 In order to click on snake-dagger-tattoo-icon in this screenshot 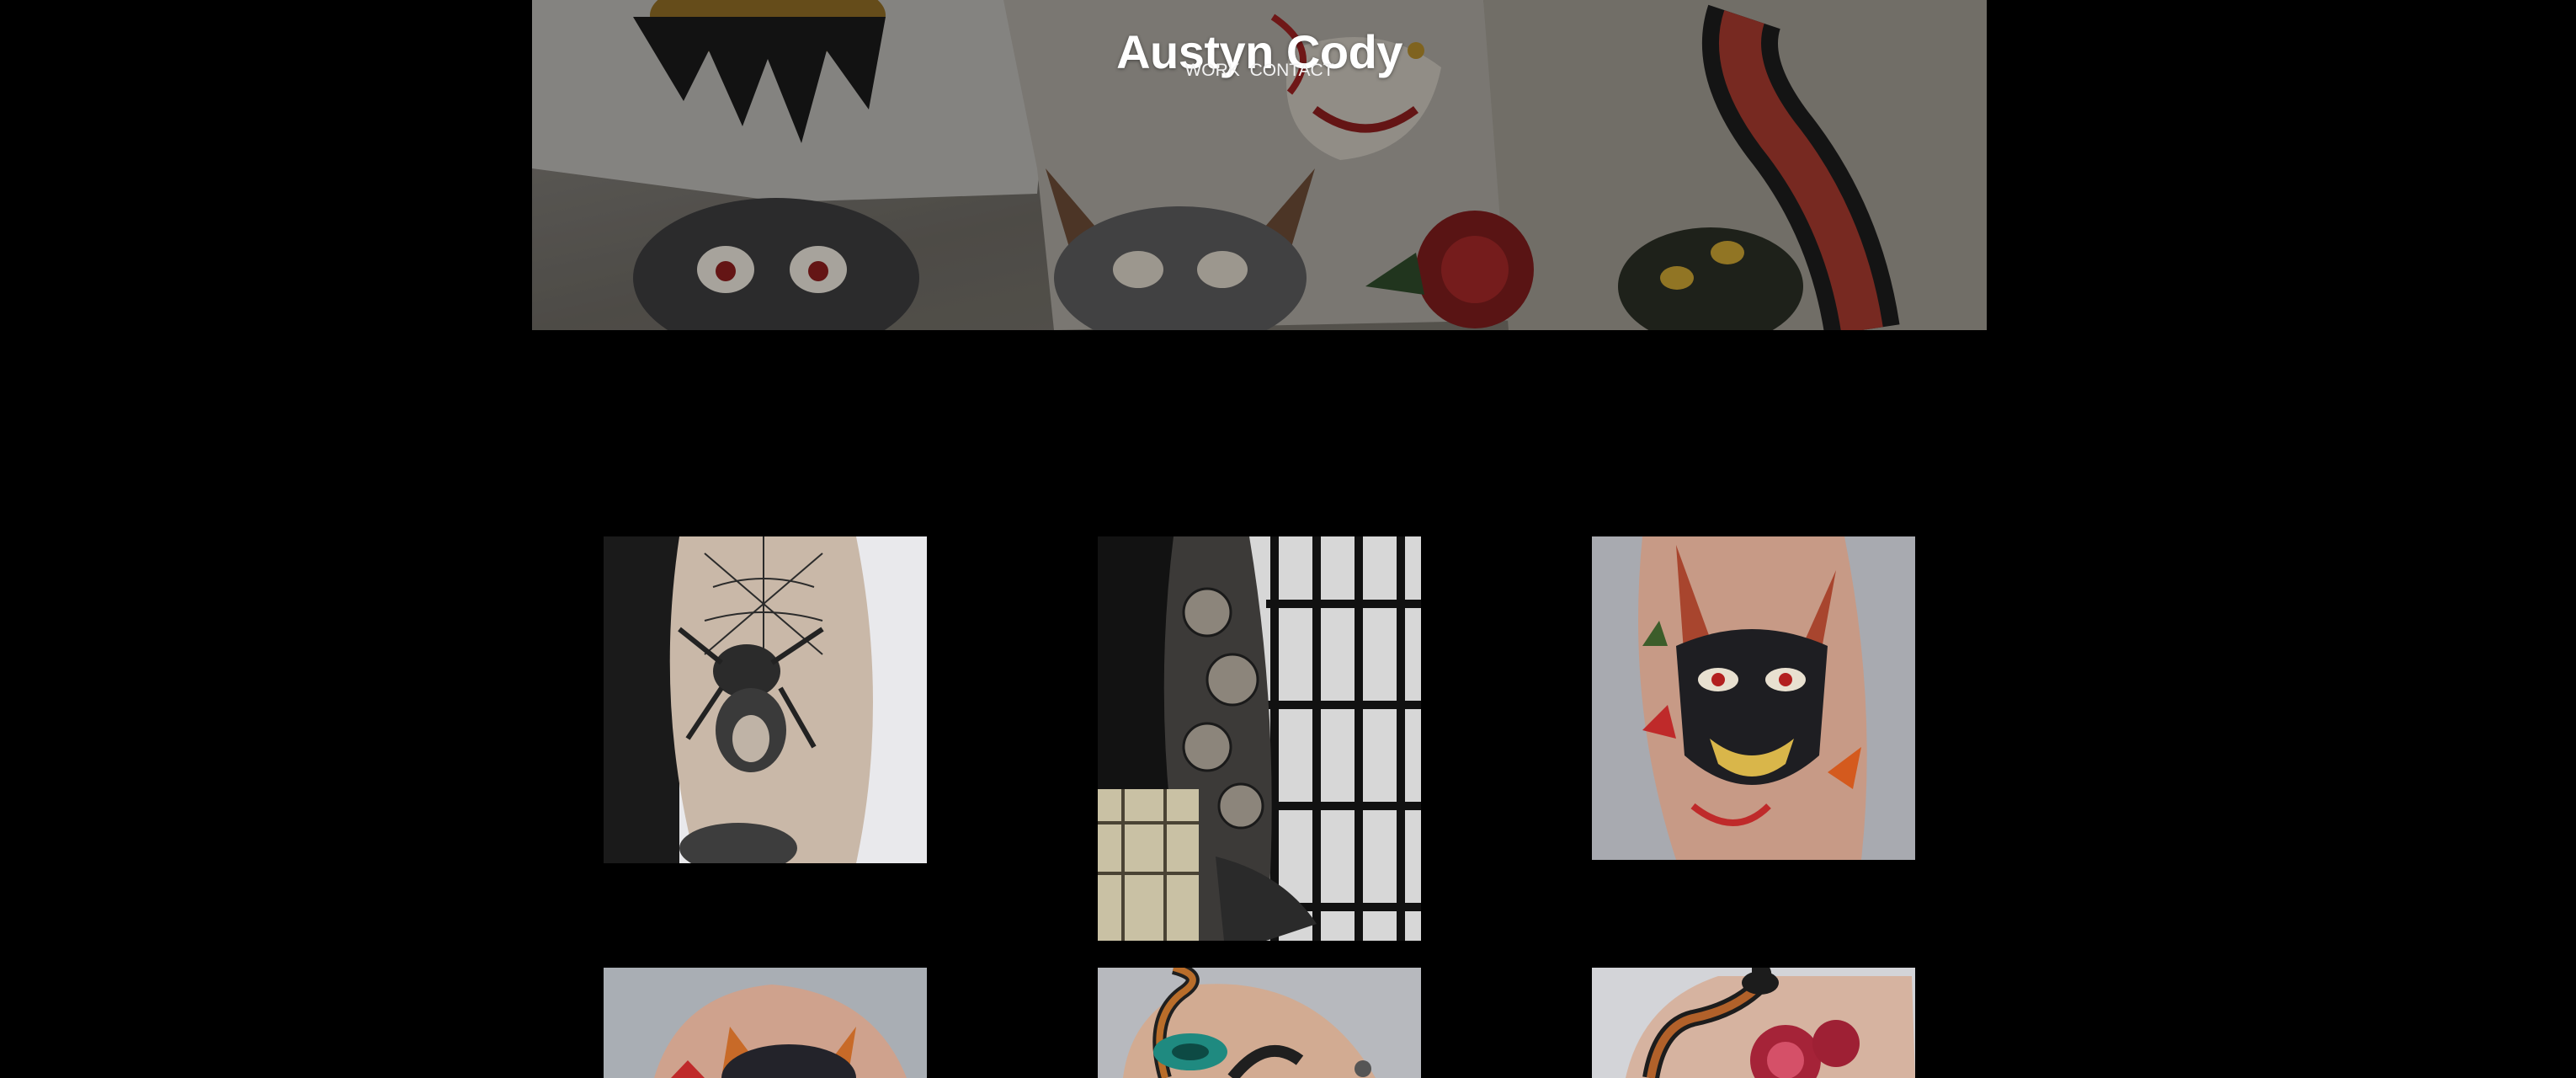, I will do `click(1260, 1023)`.